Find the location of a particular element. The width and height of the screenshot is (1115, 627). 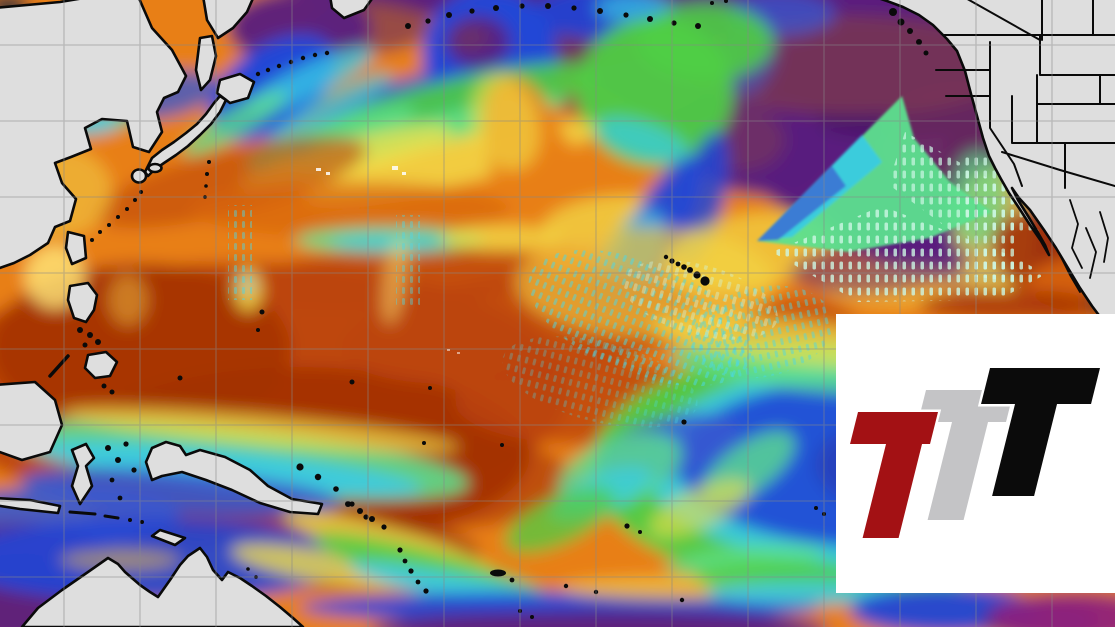

swell-fin-edge is located at coordinates (801, 203).